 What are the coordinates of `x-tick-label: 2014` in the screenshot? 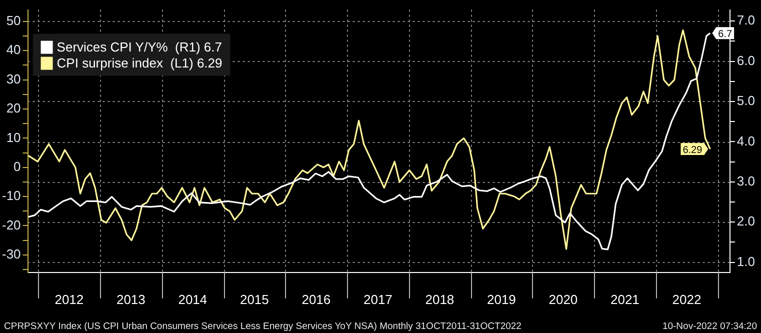 It's located at (193, 299).